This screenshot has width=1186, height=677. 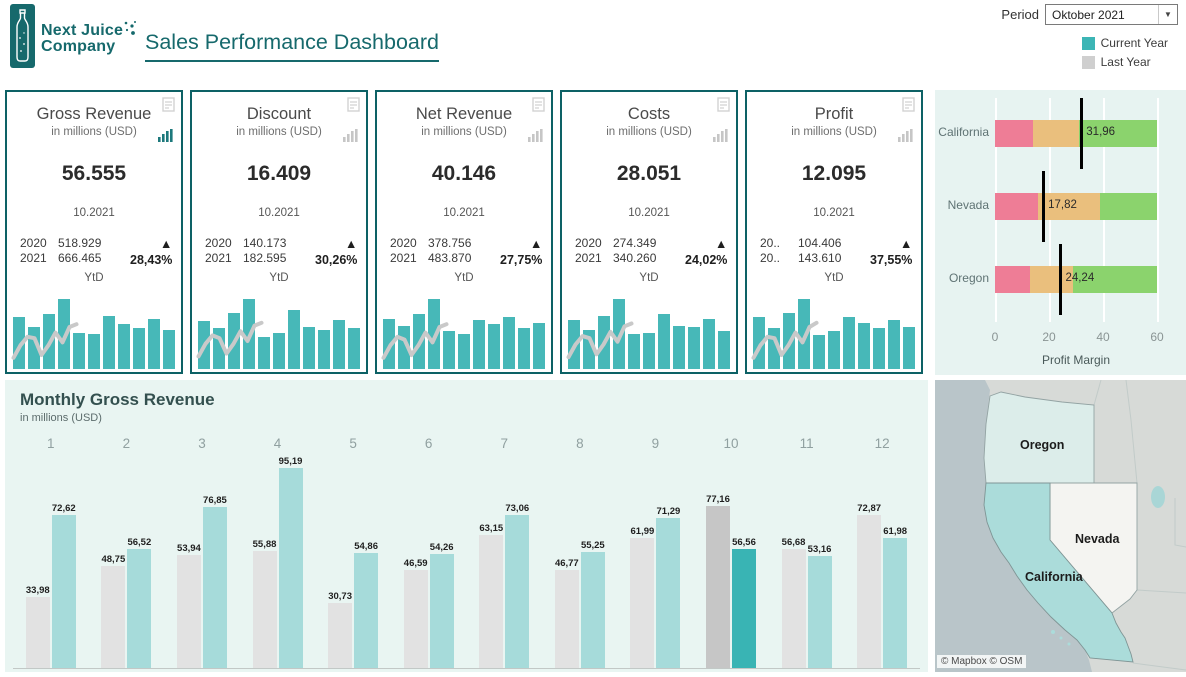 I want to click on prev-year-label: 2020, so click(x=33, y=243).